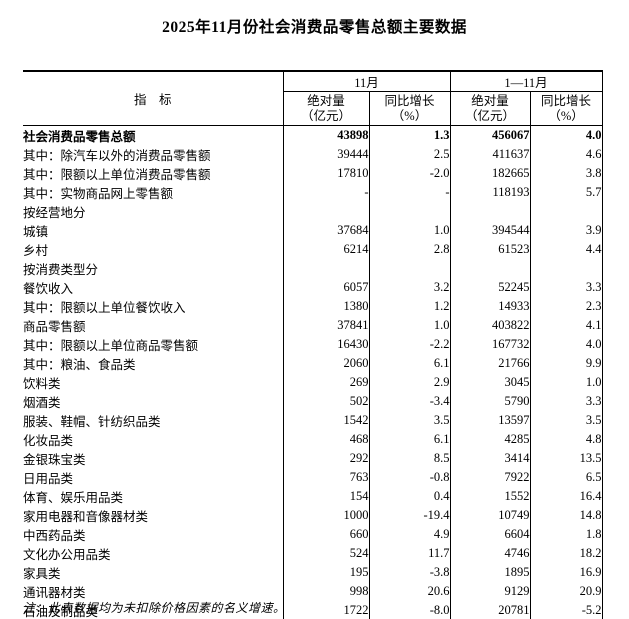 Image resolution: width=629 pixels, height=619 pixels. What do you see at coordinates (409, 401) in the screenshot?
I see `value-cell: -3.4` at bounding box center [409, 401].